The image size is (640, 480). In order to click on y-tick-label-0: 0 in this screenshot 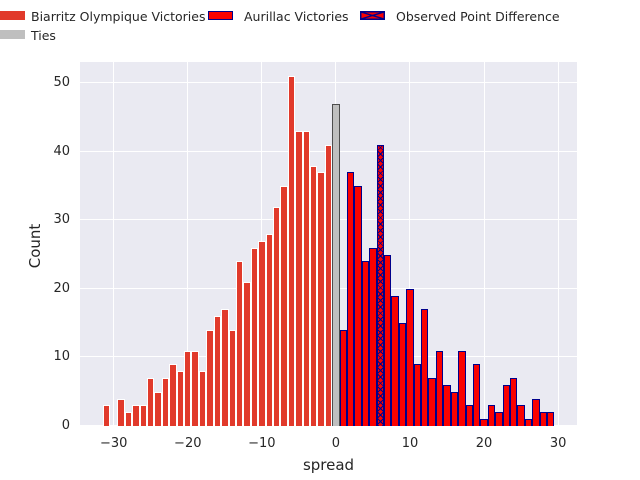, I will do `click(65, 425)`.